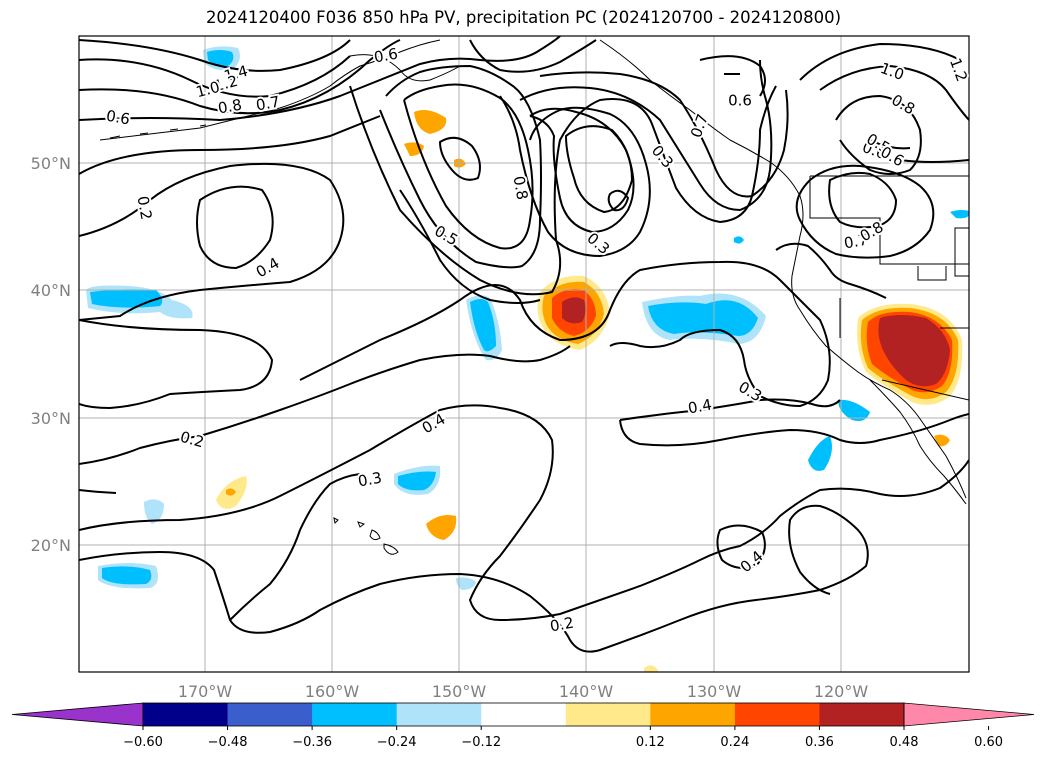  What do you see at coordinates (397, 742) in the screenshot?
I see `colorbar-tick-label: −0.24` at bounding box center [397, 742].